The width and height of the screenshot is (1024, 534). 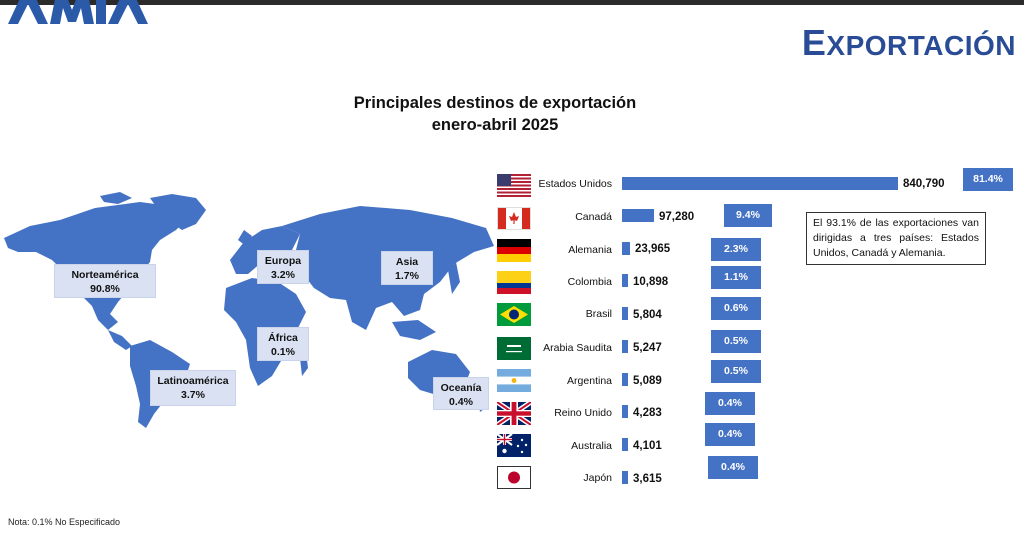 What do you see at coordinates (461, 402) in the screenshot?
I see `region-pct: 0.4%` at bounding box center [461, 402].